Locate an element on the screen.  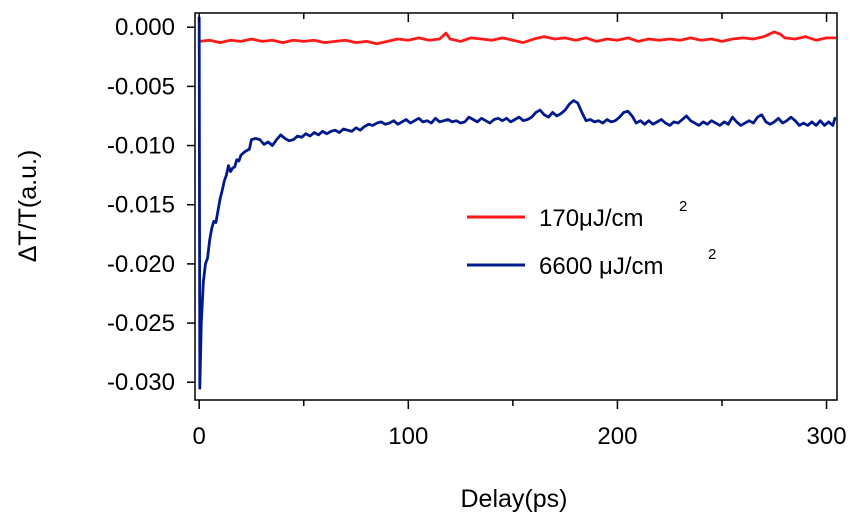
x-tick-label: 100 is located at coordinates (408, 436).